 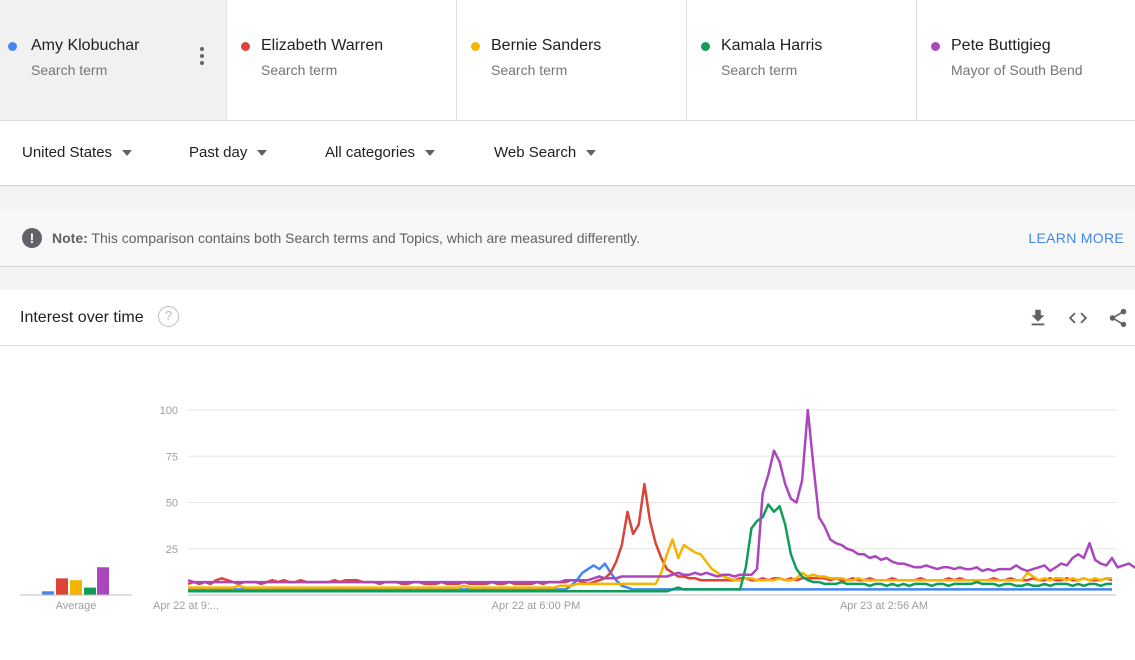 I want to click on y-tick-label: 100, so click(x=169, y=411).